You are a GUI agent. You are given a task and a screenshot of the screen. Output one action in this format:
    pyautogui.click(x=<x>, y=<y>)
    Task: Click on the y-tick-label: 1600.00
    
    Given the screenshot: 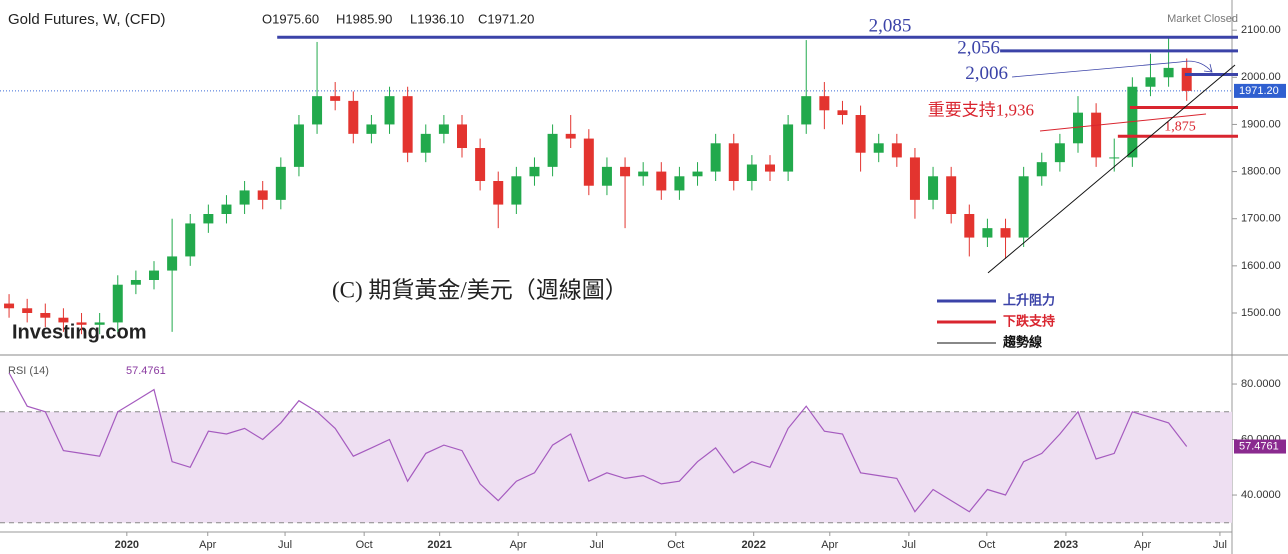 What is the action you would take?
    pyautogui.click(x=1261, y=266)
    